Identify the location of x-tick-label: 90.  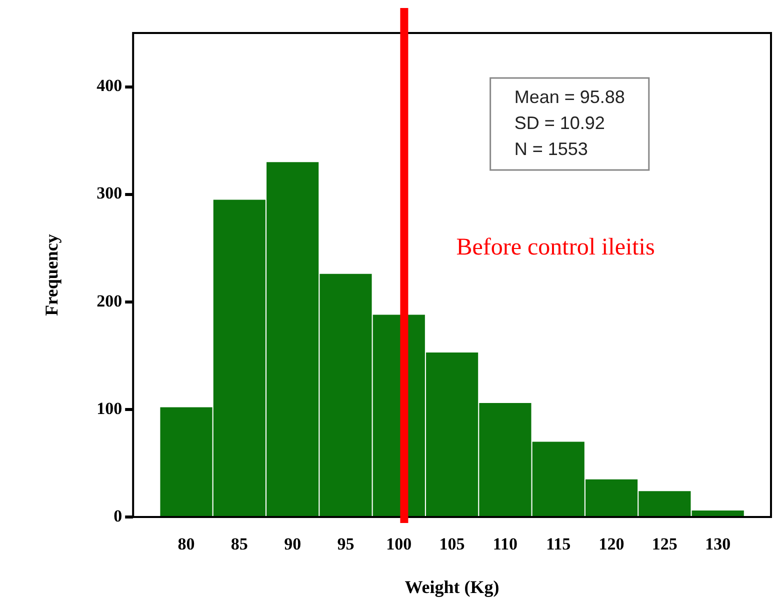
(293, 544).